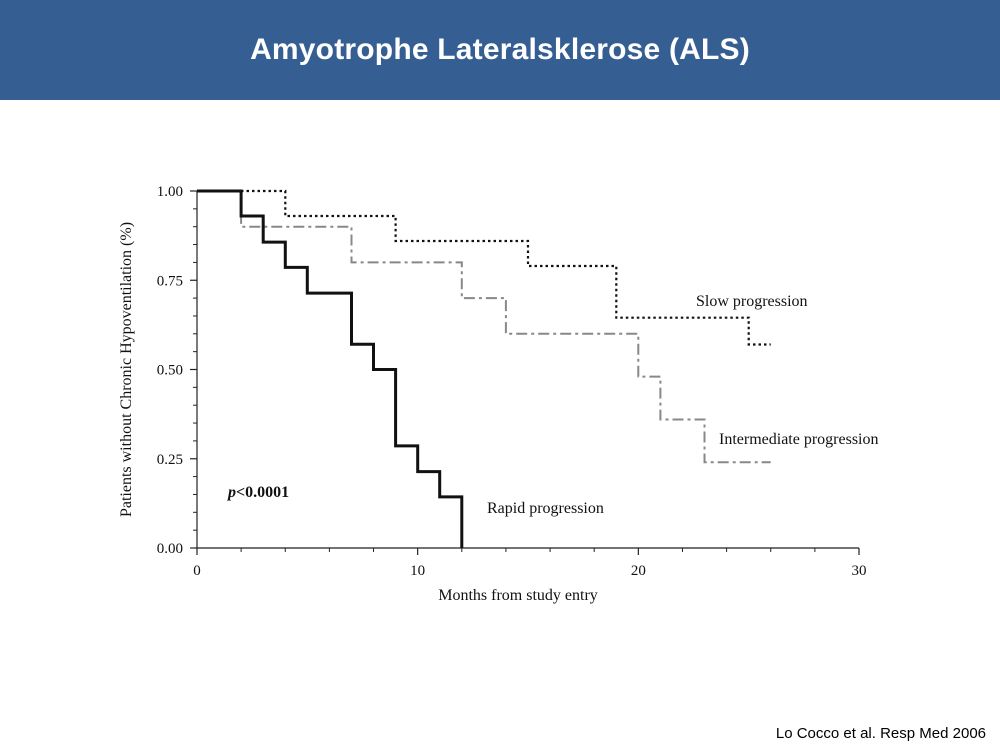  What do you see at coordinates (170, 192) in the screenshot?
I see `y-tick-label: 1.00` at bounding box center [170, 192].